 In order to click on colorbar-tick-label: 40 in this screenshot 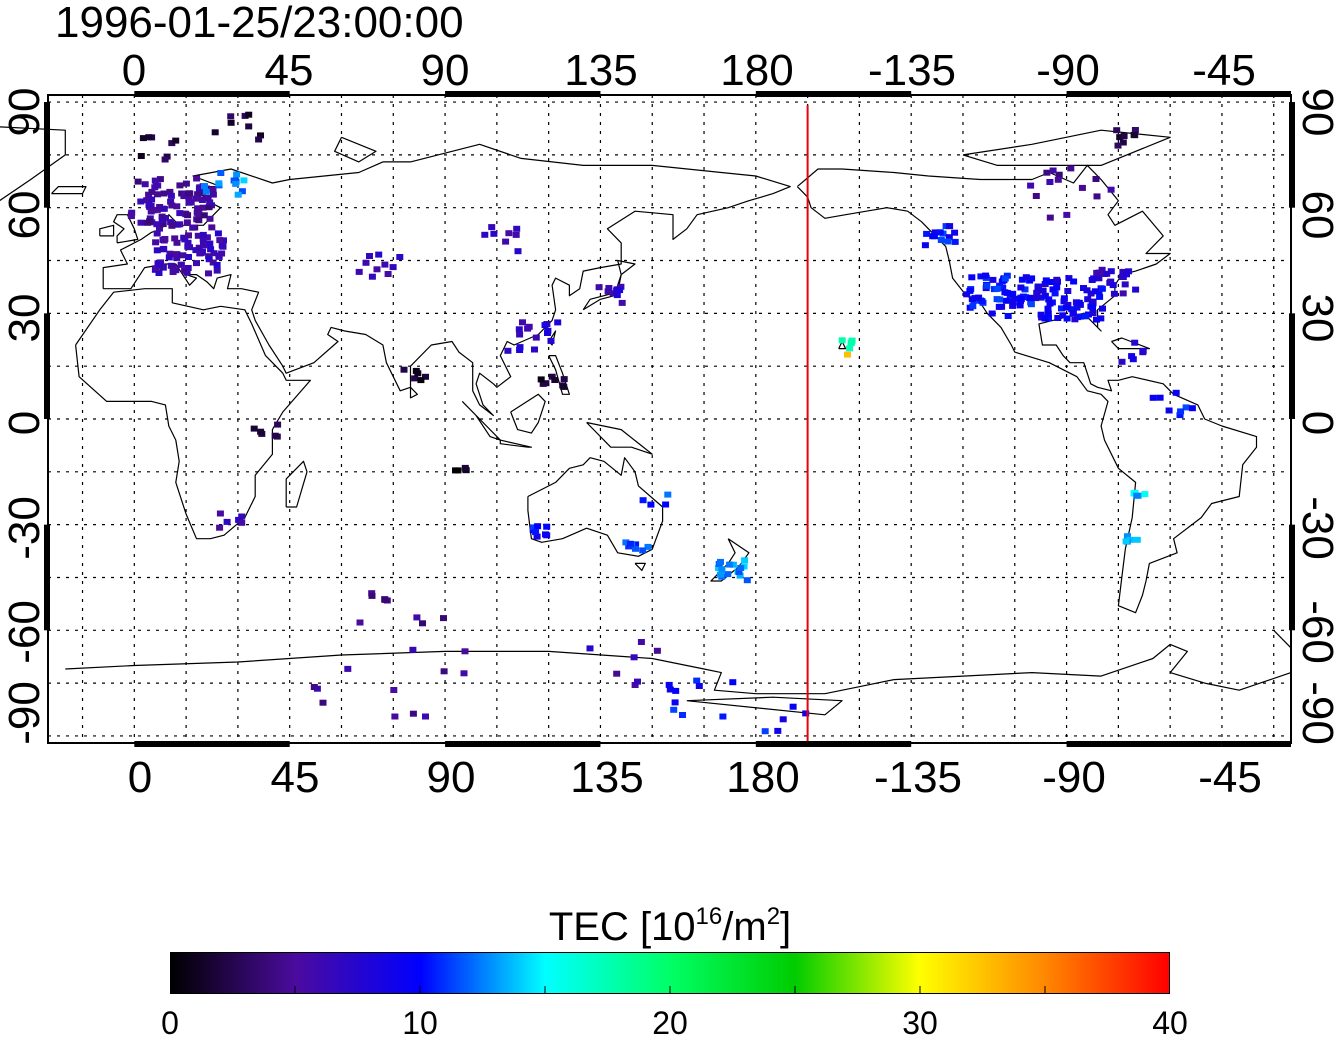, I will do `click(1170, 1023)`.